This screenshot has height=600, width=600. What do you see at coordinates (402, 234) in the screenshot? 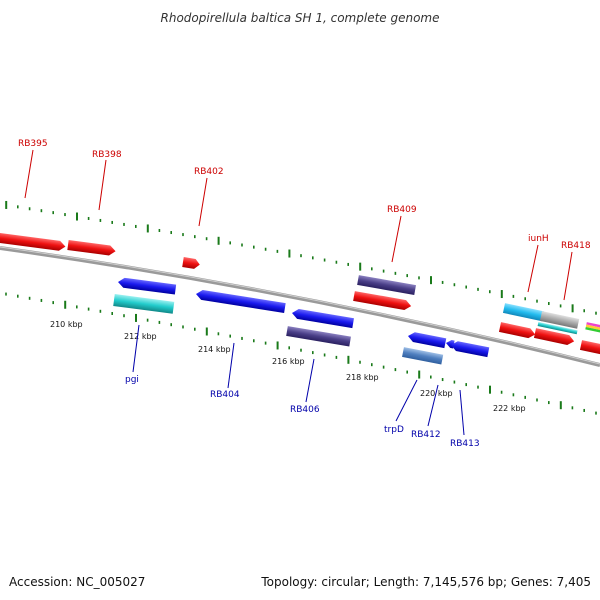
I see `label-rb409: RB409` at bounding box center [402, 234].